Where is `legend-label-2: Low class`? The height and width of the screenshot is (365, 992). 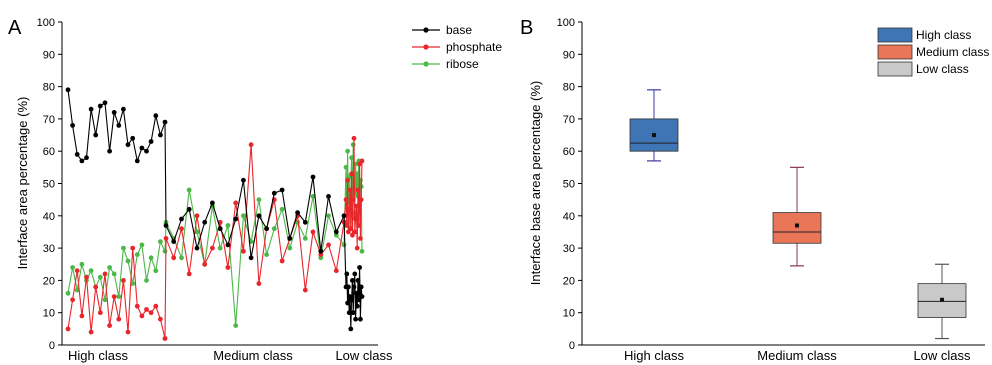 legend-label-2: Low class is located at coordinates (942, 69).